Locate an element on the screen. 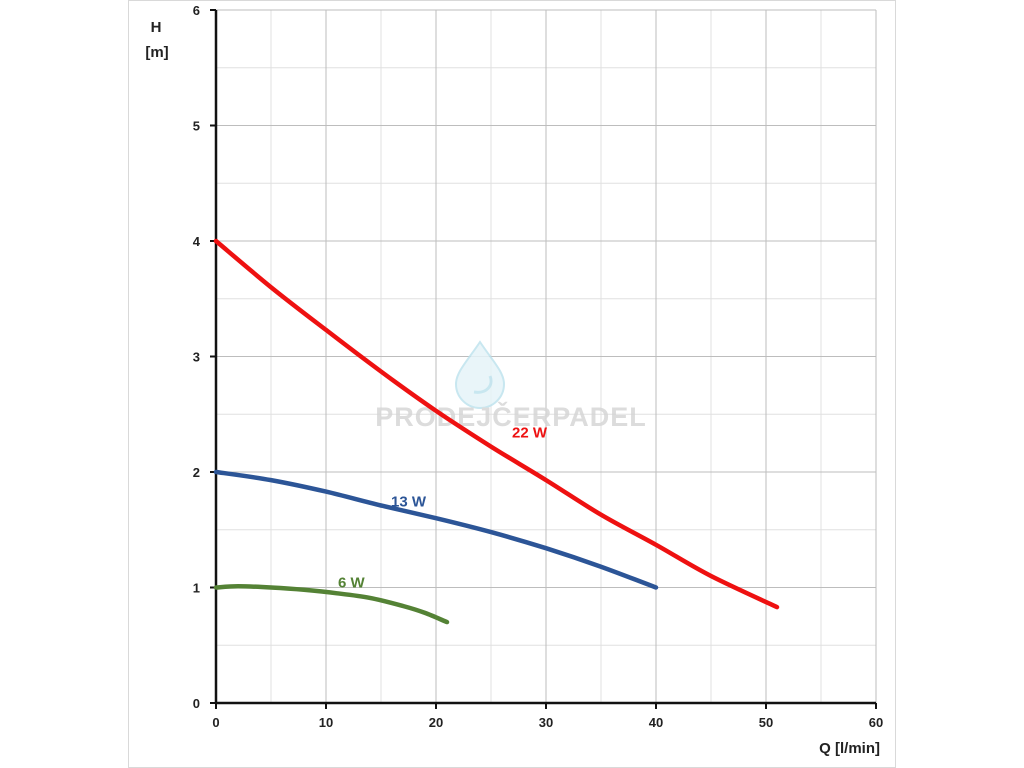 This screenshot has height=768, width=1024. y-axis-title-h: H is located at coordinates (156, 27).